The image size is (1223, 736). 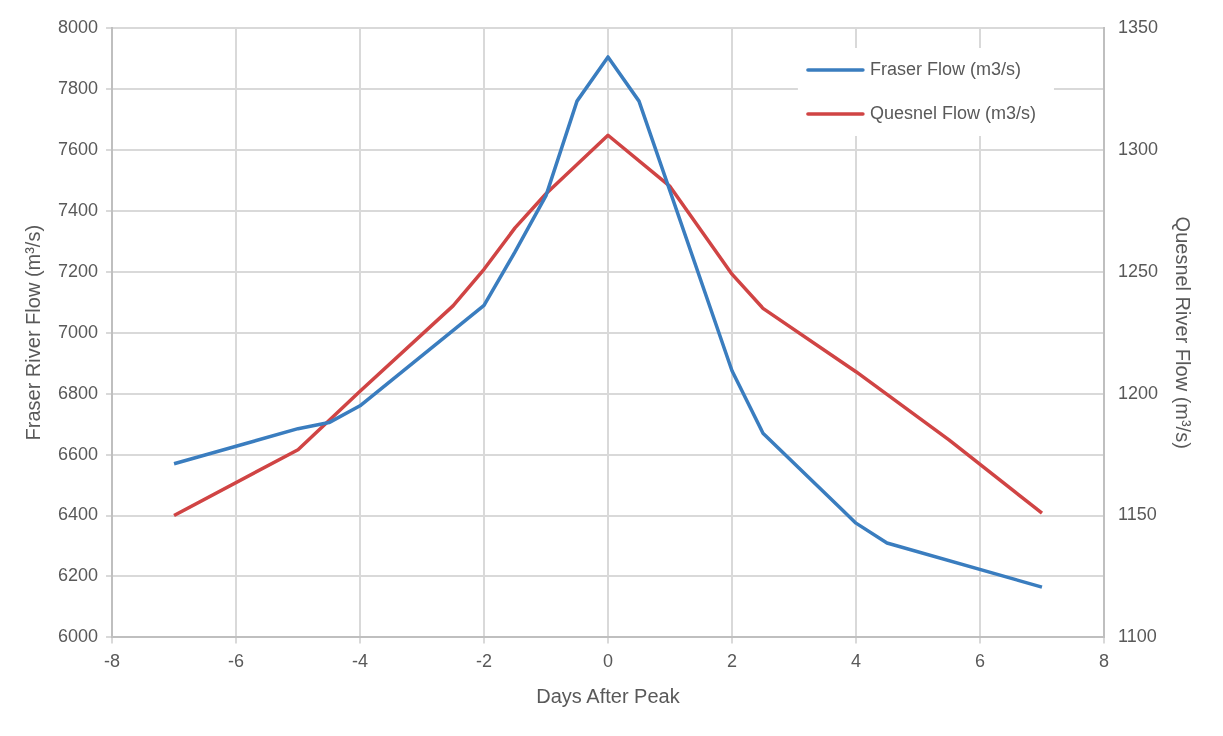 What do you see at coordinates (1137, 270) in the screenshot?
I see `y2-tick-label: 1250` at bounding box center [1137, 270].